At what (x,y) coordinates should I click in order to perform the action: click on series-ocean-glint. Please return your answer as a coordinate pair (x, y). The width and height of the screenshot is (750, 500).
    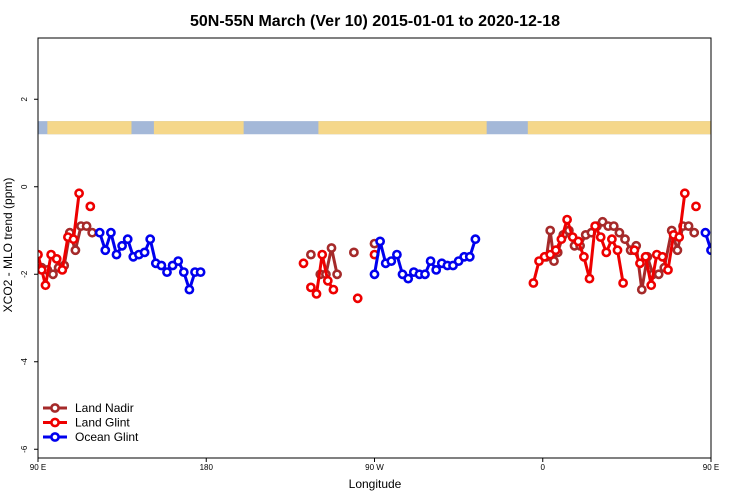
    Looking at the image, I should click on (418, 261).